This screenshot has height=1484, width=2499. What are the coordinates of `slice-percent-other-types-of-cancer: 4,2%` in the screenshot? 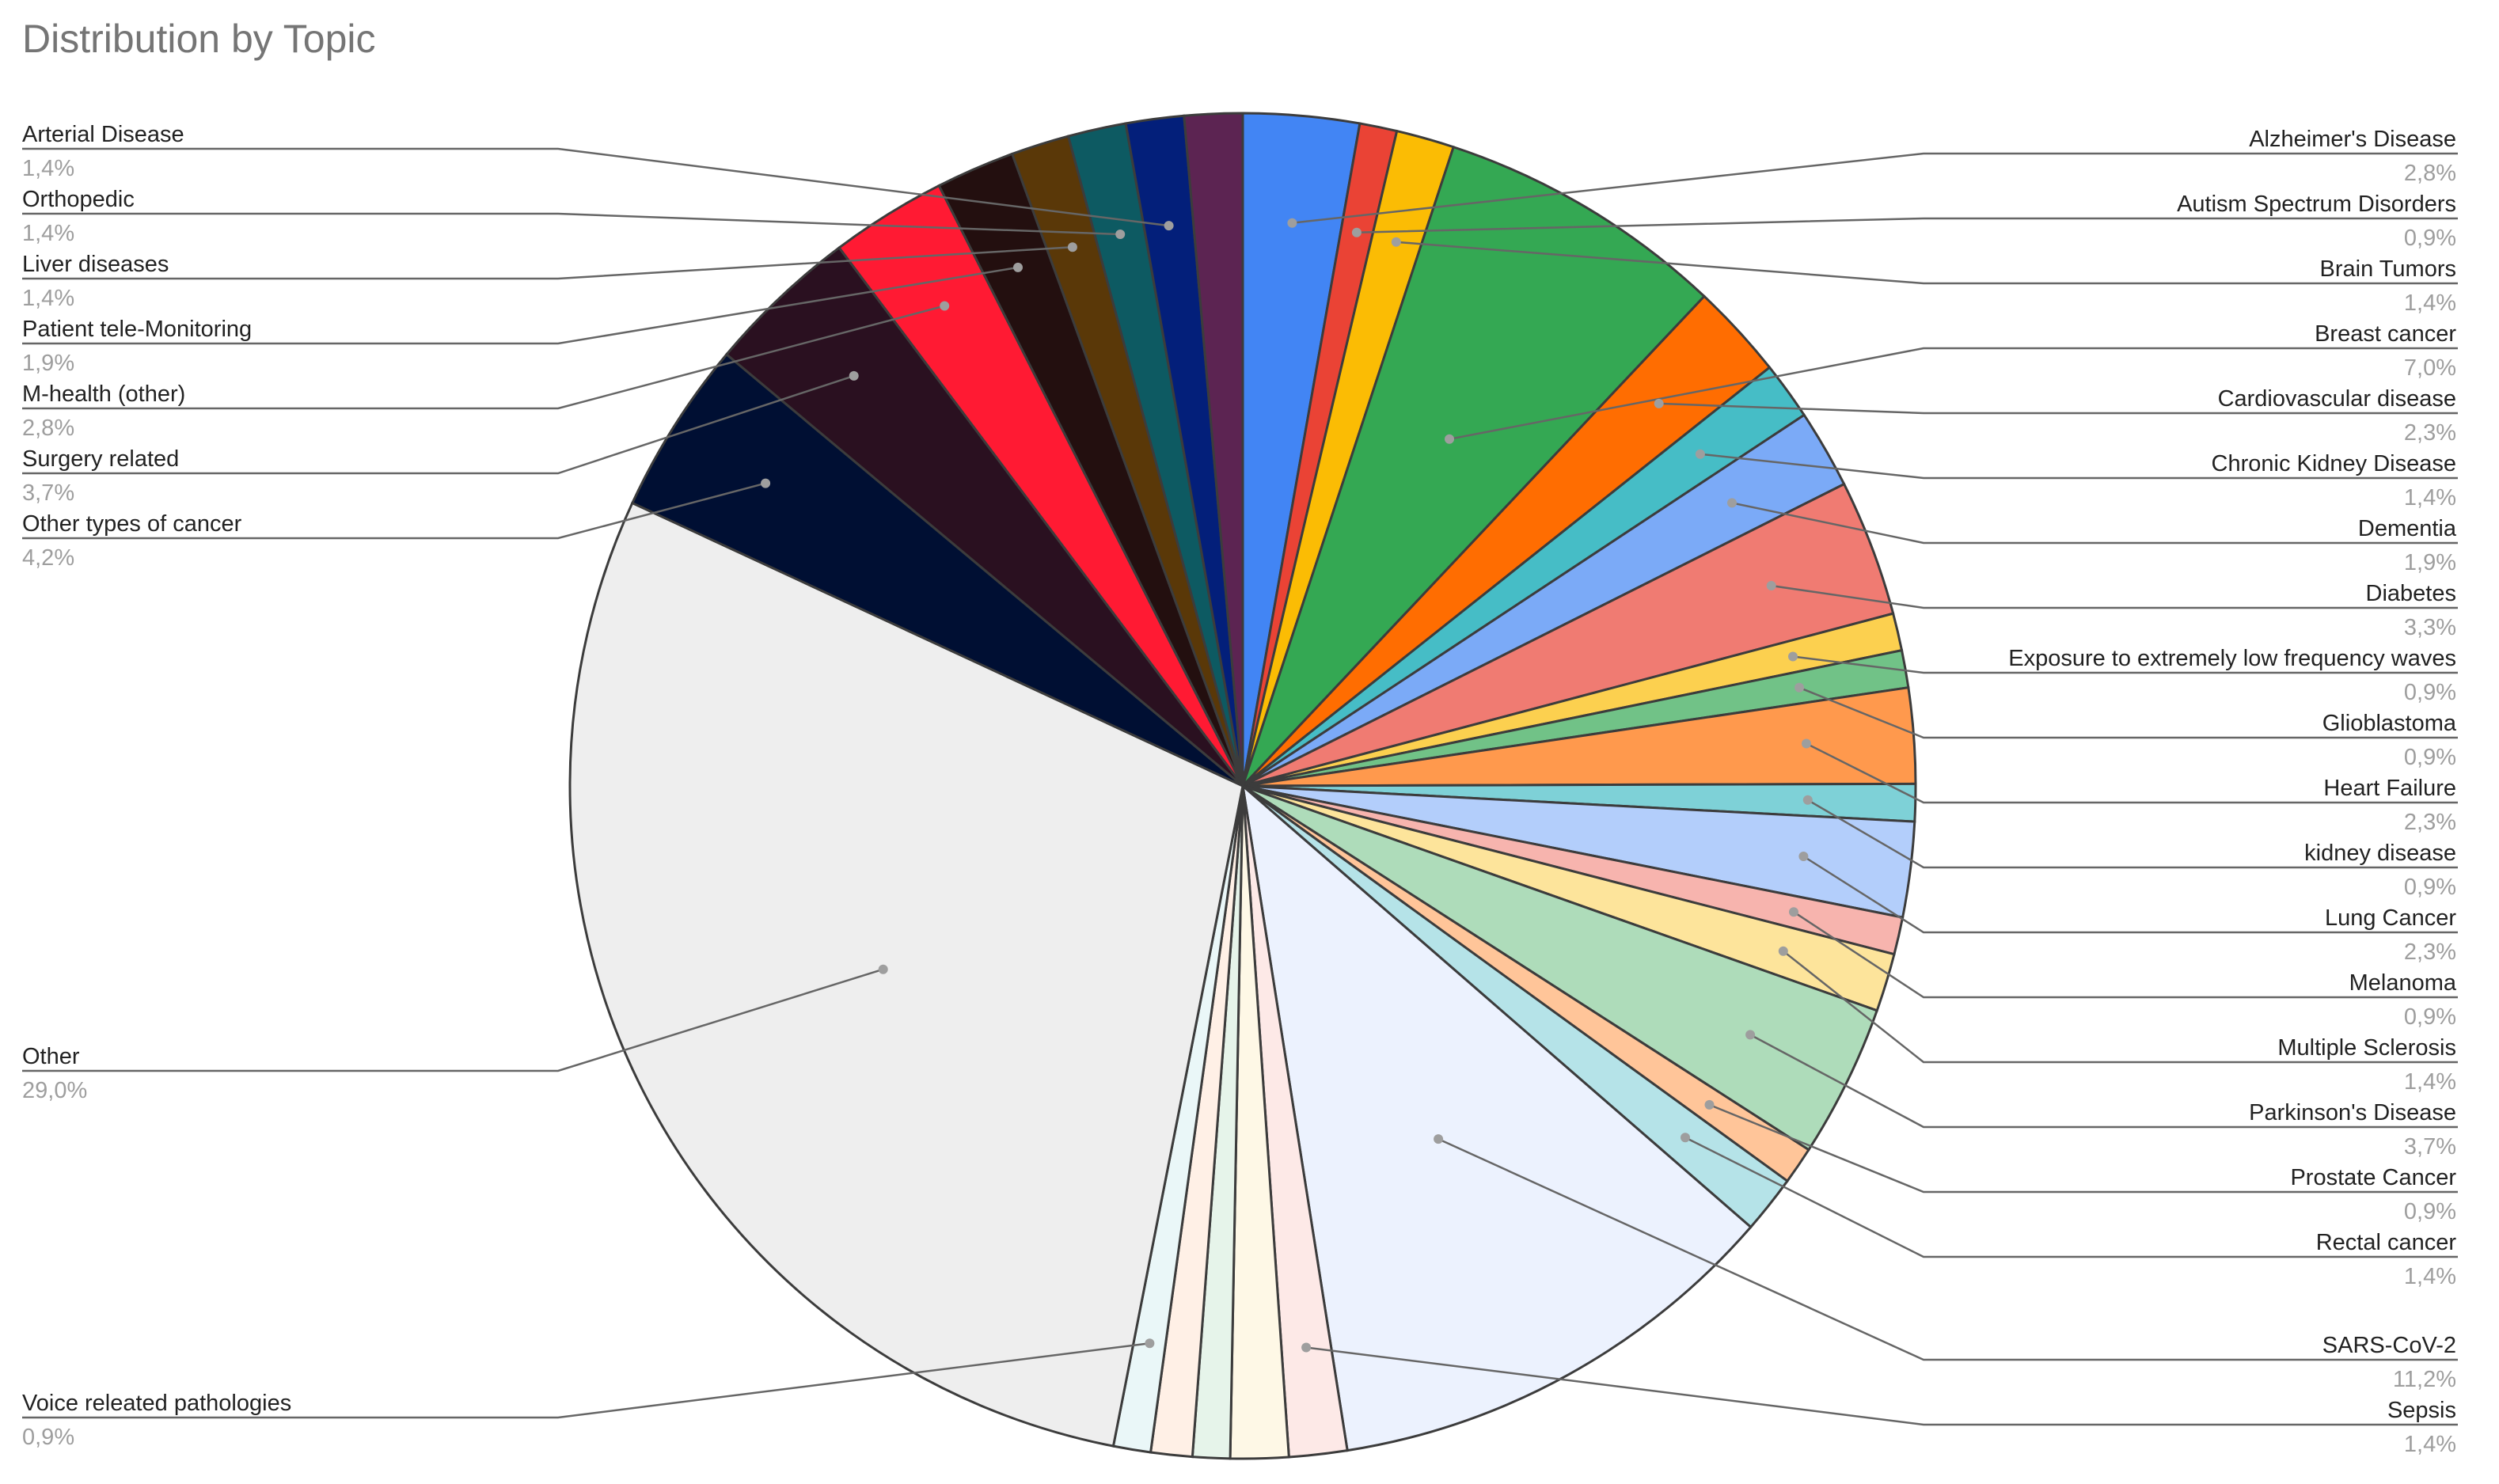 It's located at (48, 558).